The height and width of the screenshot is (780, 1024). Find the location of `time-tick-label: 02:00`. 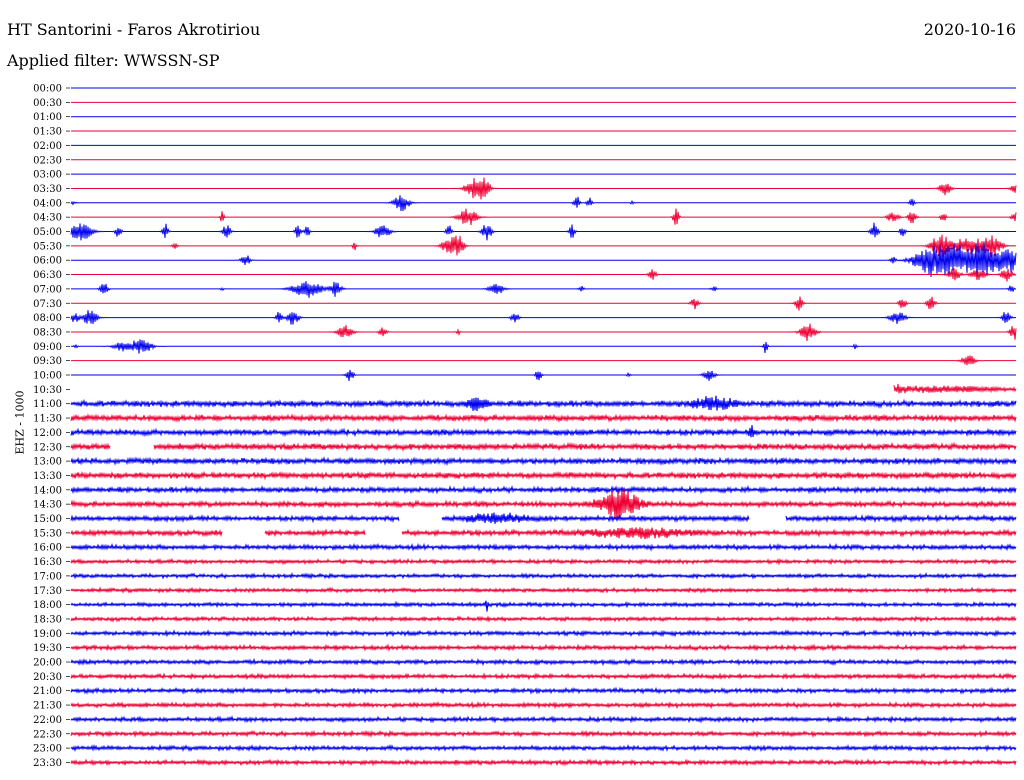

time-tick-label: 02:00 is located at coordinates (47, 146).